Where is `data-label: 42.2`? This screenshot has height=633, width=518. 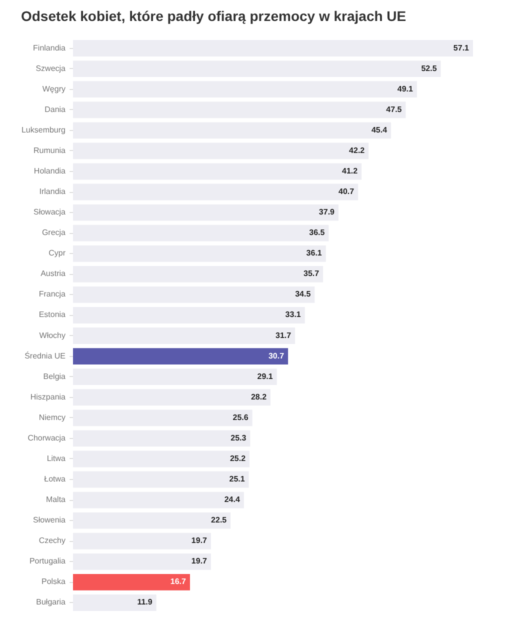 data-label: 42.2 is located at coordinates (357, 150).